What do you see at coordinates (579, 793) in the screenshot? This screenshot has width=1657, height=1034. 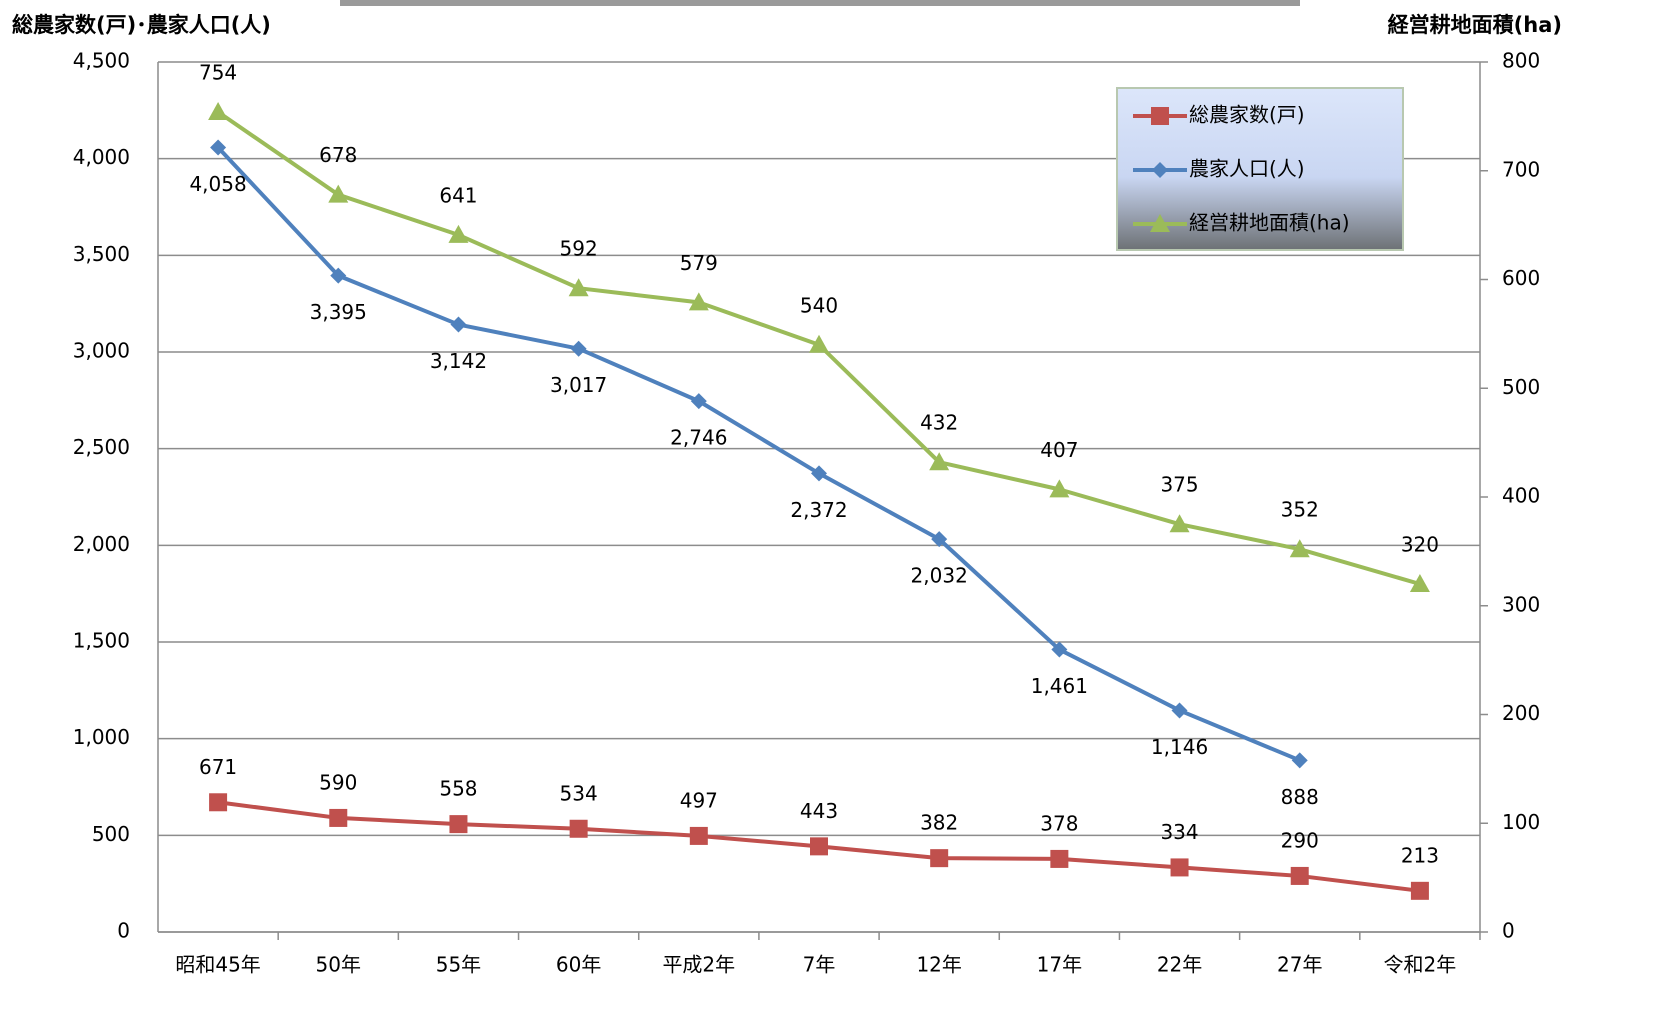 I see `data-label: 534` at bounding box center [579, 793].